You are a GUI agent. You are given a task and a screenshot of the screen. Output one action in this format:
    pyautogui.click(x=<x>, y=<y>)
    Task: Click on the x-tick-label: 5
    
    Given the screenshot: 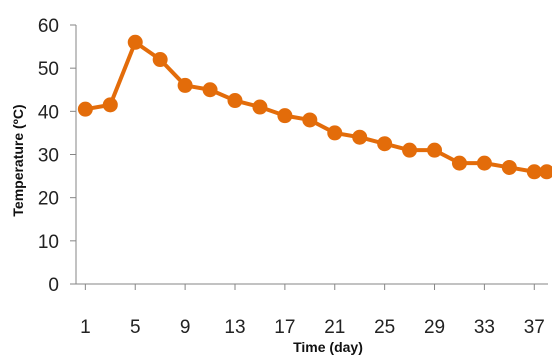 What is the action you would take?
    pyautogui.click(x=135, y=327)
    